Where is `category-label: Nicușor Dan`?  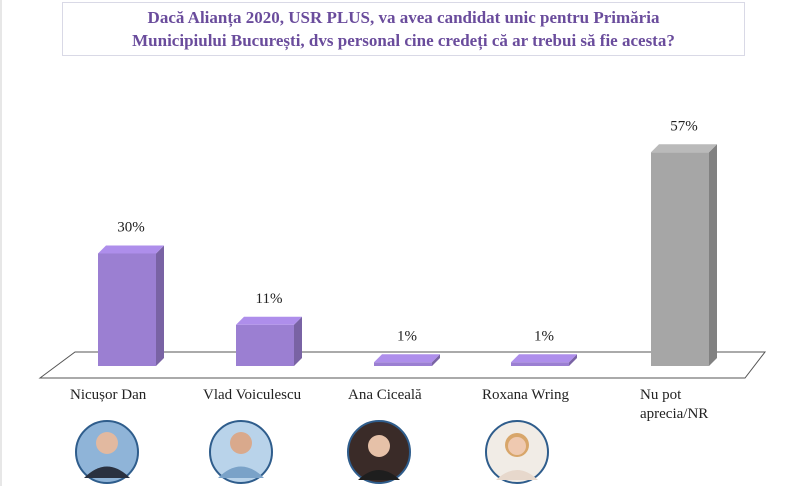 category-label: Nicușor Dan is located at coordinates (108, 395).